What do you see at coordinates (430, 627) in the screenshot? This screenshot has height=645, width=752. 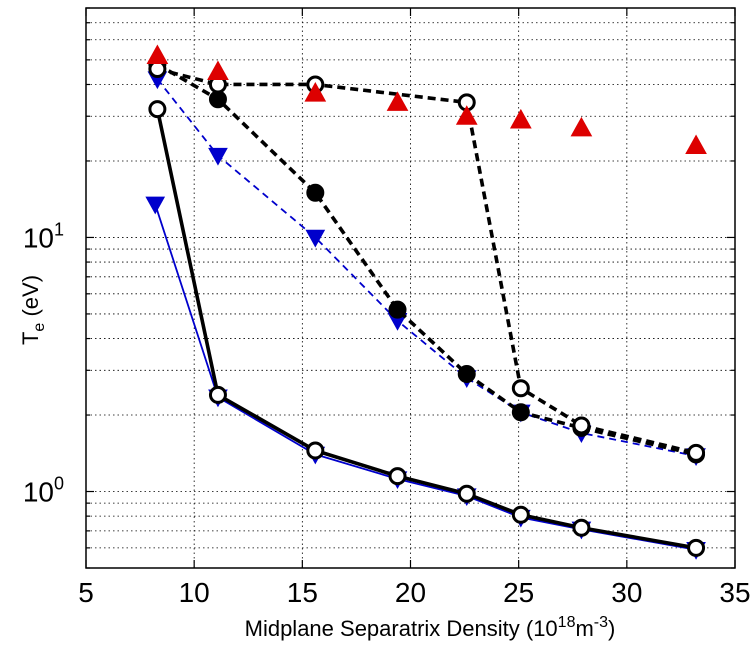 I see `x-axis-label: Midplane Separatrix Density (1018m-3)` at bounding box center [430, 627].